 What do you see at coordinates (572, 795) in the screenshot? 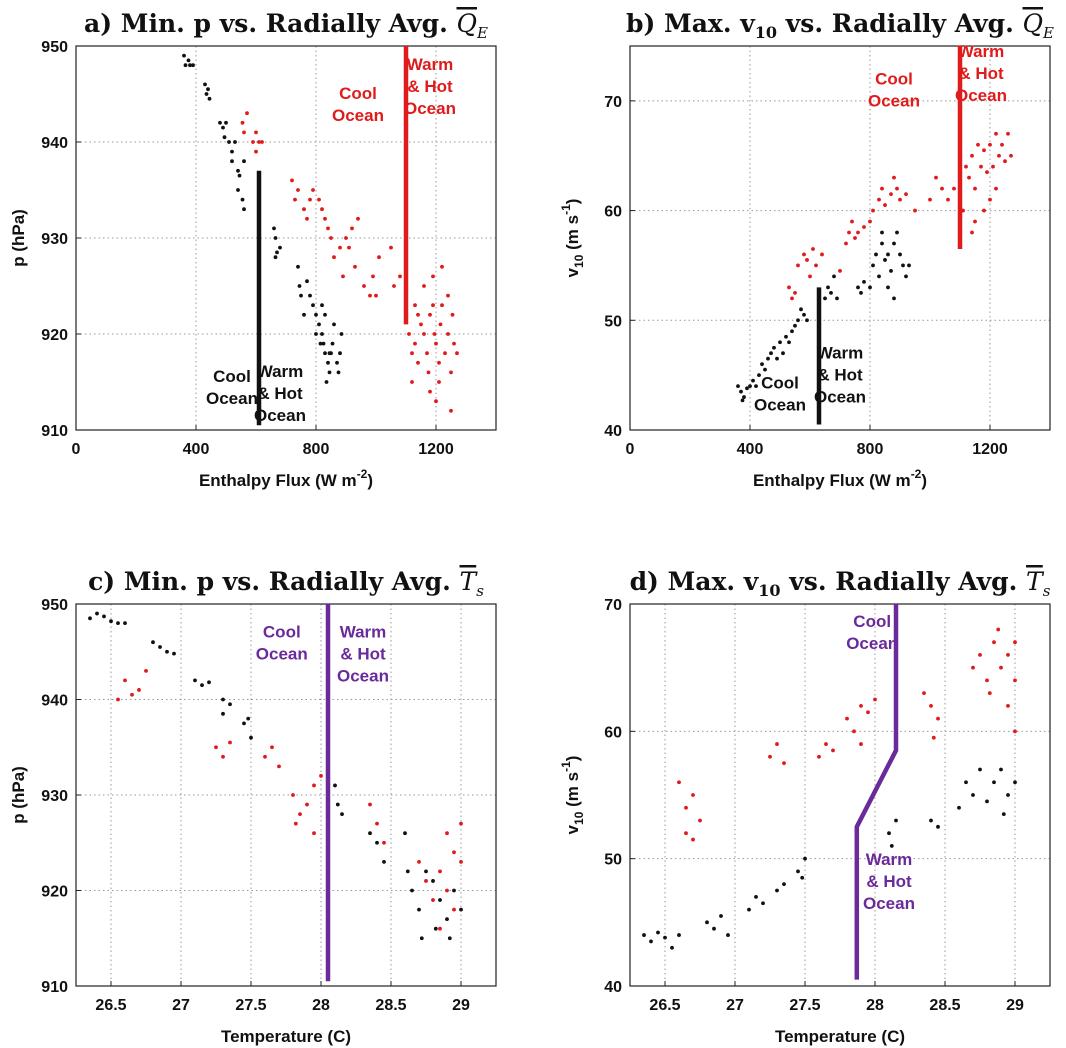
I see `y-axis-label: v10 (m s-1)` at bounding box center [572, 795].